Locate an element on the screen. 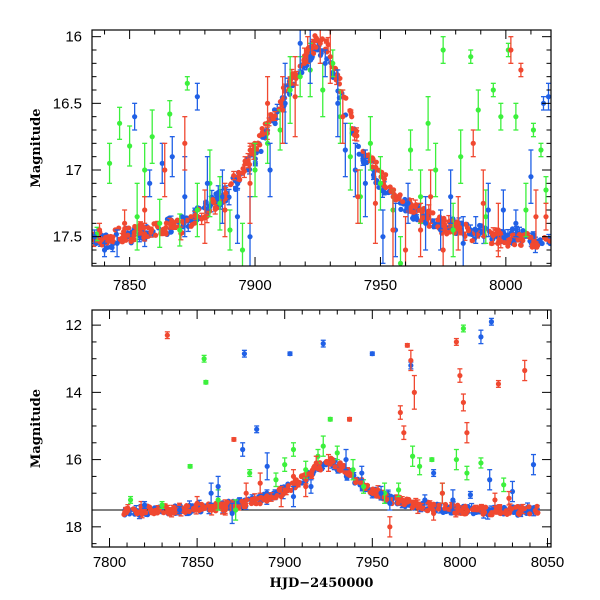 The width and height of the screenshot is (600, 600). x-tick-label: 7850 is located at coordinates (129, 285).